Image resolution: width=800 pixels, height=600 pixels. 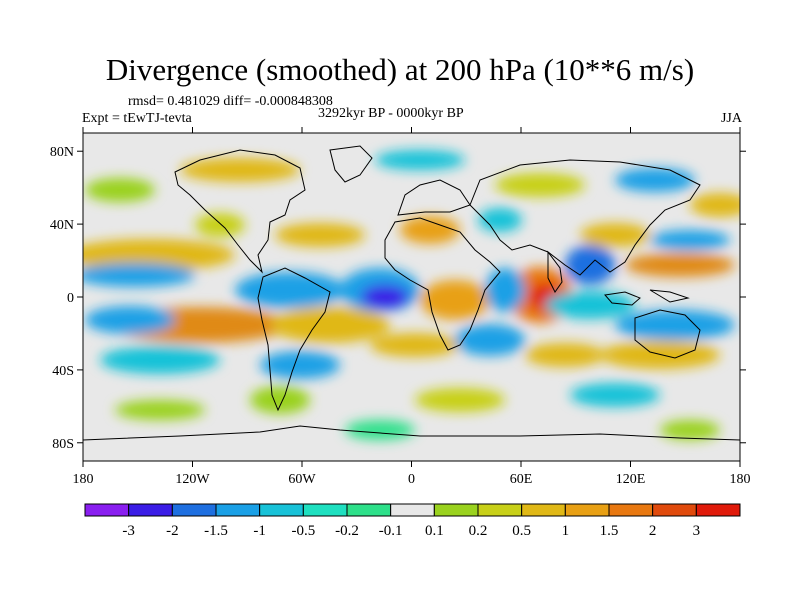 I want to click on colorbar-label: 2, so click(x=653, y=531).